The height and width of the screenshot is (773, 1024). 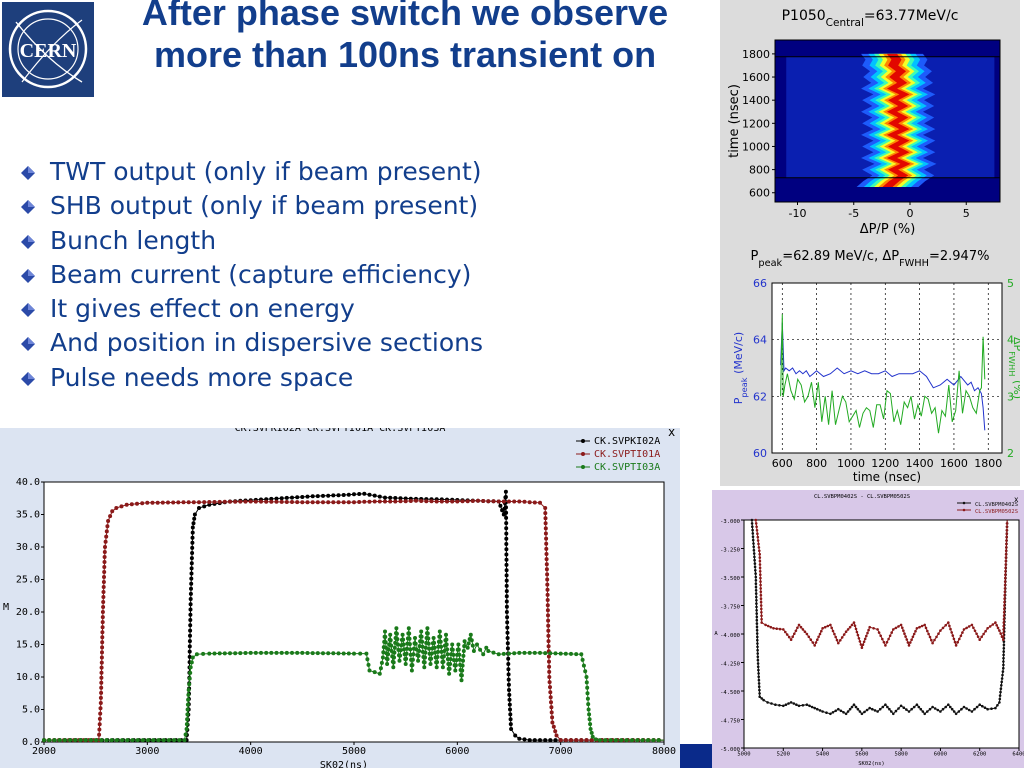 I want to click on bullet-text: SHB output (only if beam present), so click(x=264, y=206).